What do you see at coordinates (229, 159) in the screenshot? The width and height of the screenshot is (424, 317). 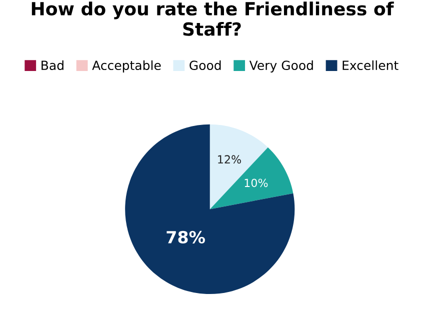 I see `data-label: 12%` at bounding box center [229, 159].